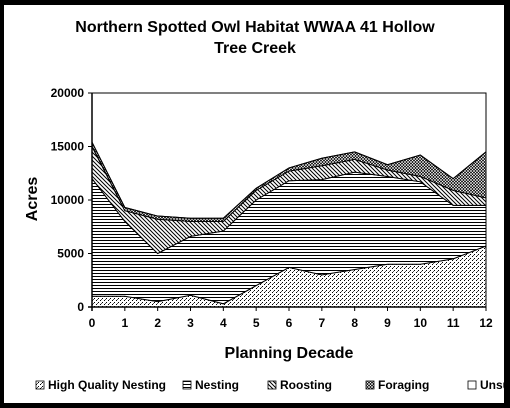 This screenshot has height=408, width=510. Describe the element at coordinates (124, 323) in the screenshot. I see `x-tick-label: 1` at that location.